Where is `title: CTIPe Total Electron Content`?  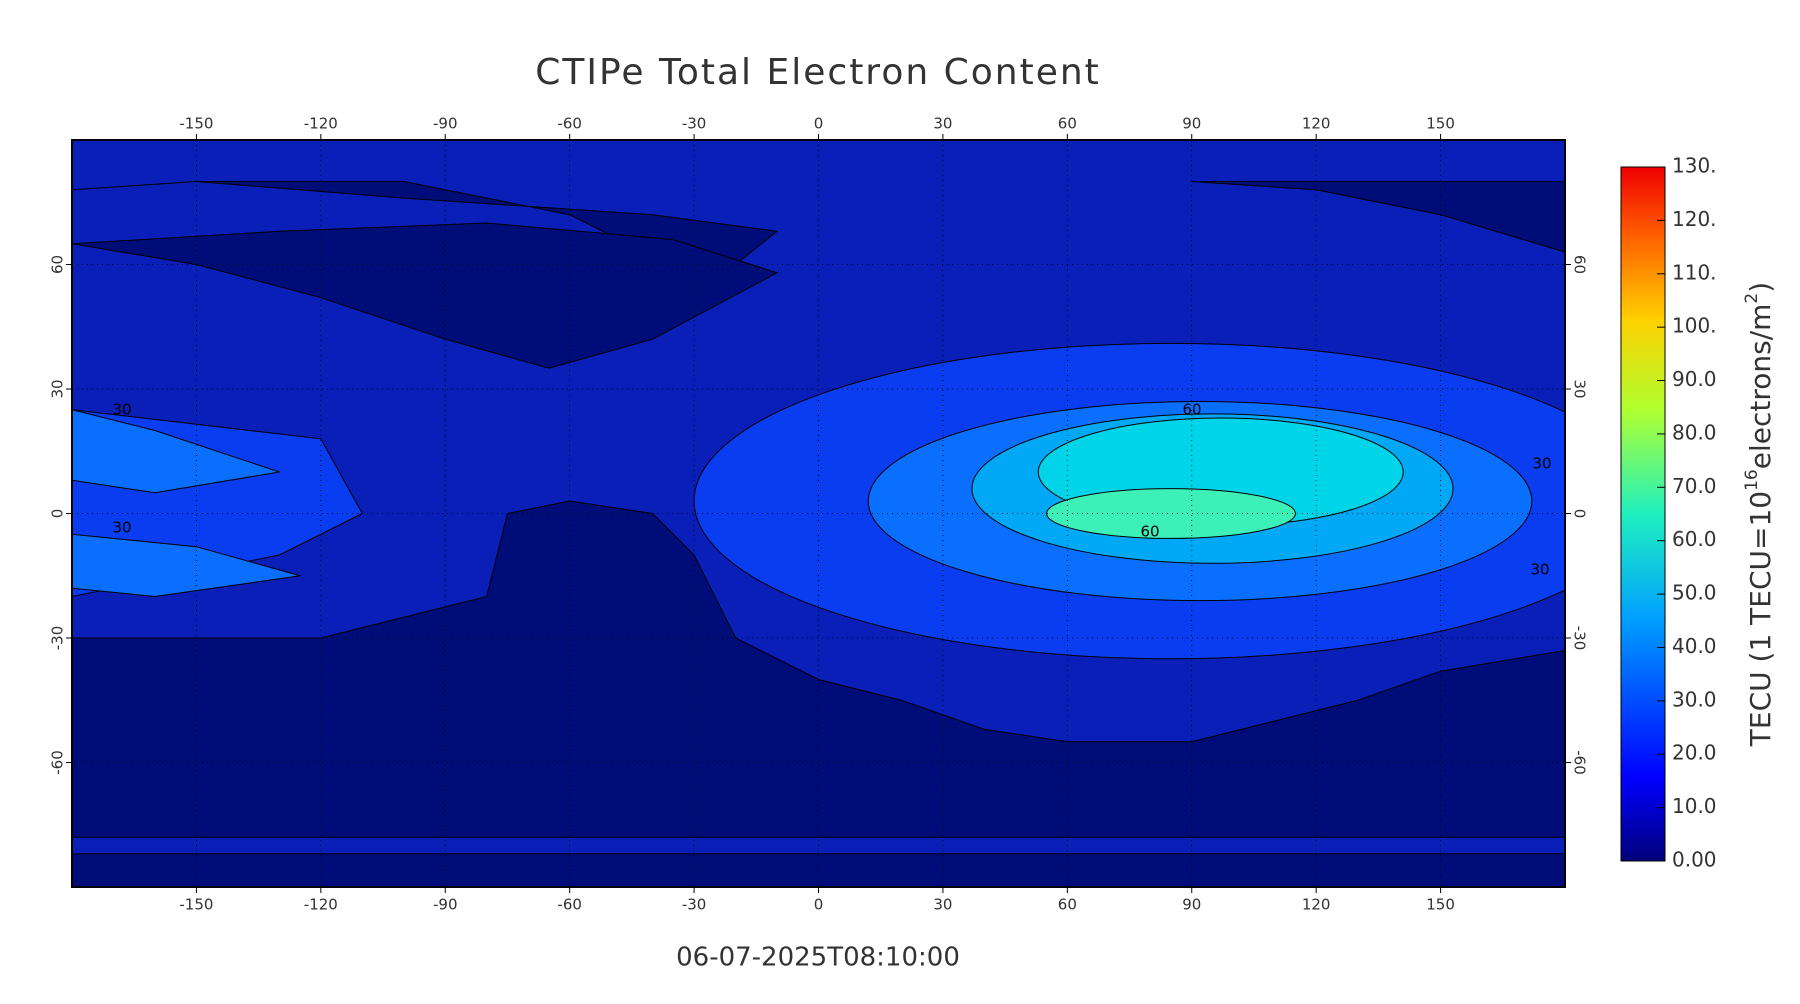 title: CTIPe Total Electron Content is located at coordinates (818, 72).